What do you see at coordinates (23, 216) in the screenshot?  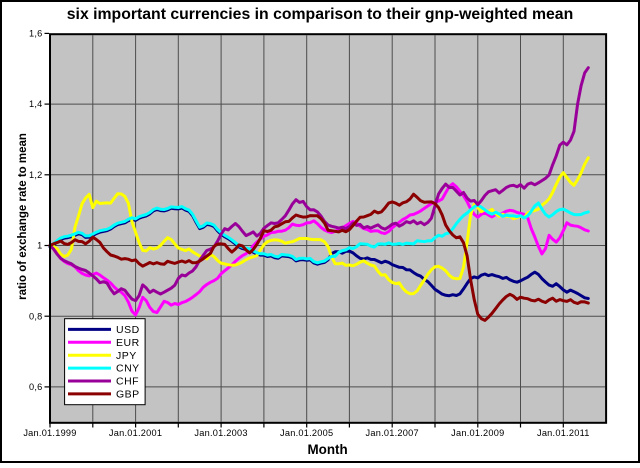 I see `svg-text: ratio of exchange rate to mean` at bounding box center [23, 216].